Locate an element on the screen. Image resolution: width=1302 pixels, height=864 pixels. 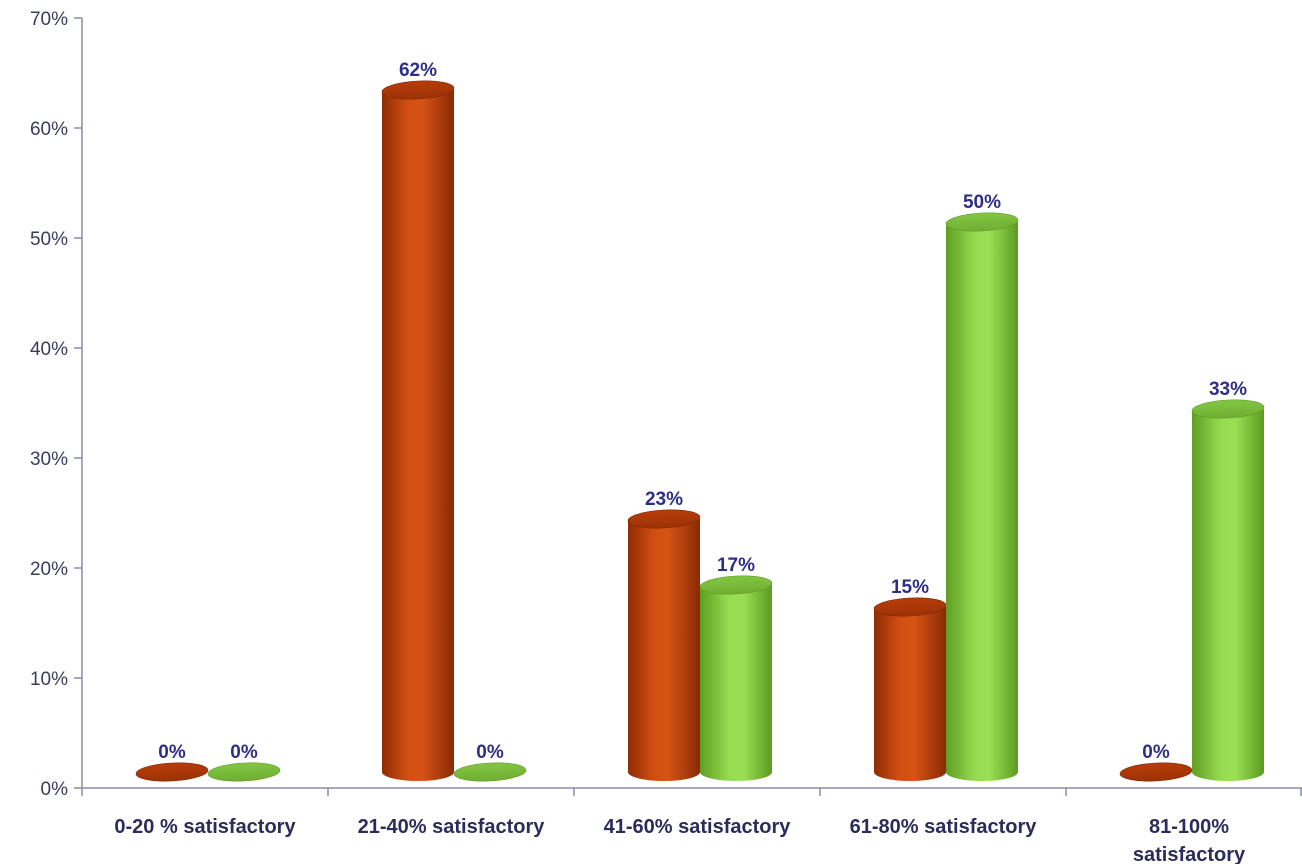
x-tick-label: 0-20 % satisfactory is located at coordinates (205, 827).